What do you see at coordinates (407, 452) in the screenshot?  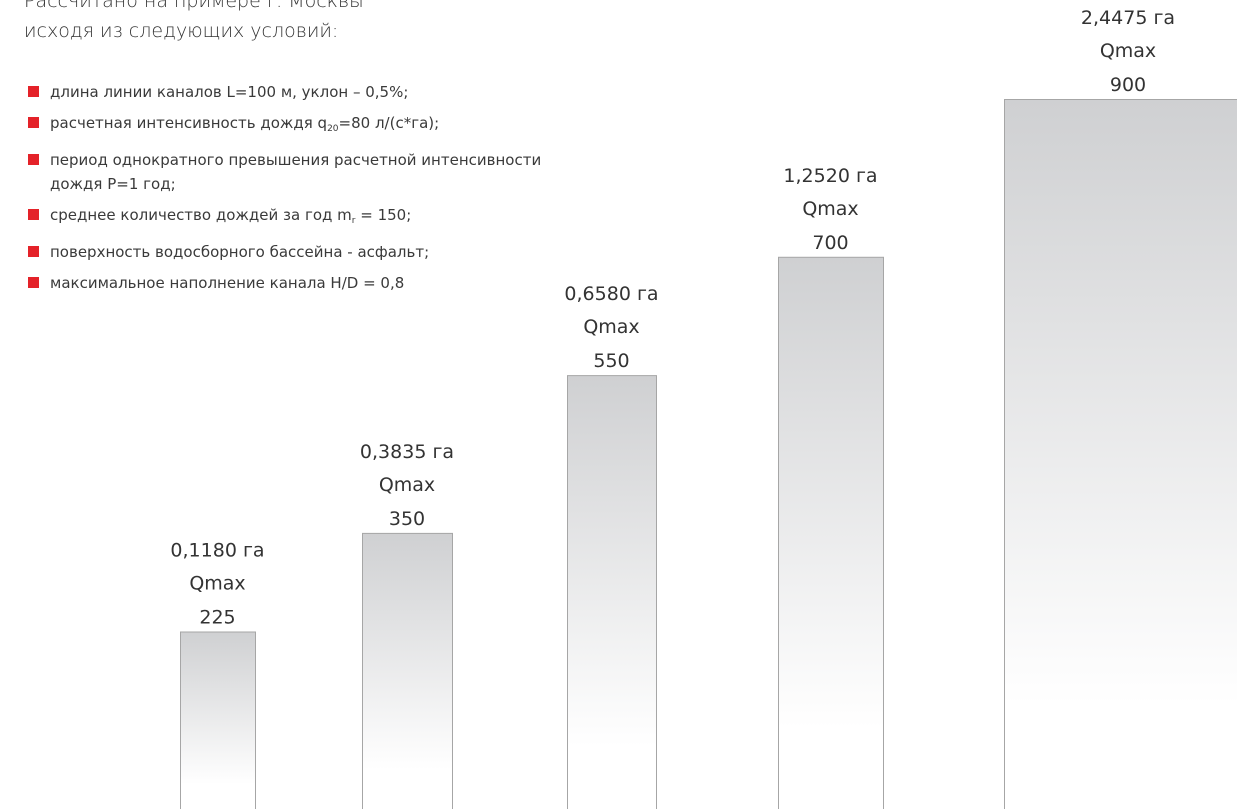 I see `bar-category-label: 0,3835 га` at bounding box center [407, 452].